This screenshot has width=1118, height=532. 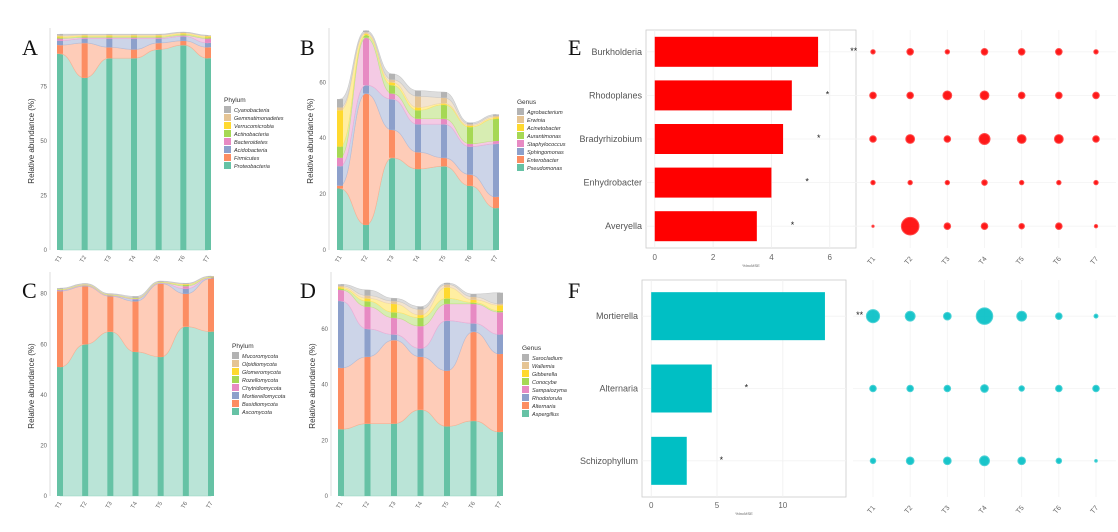 What do you see at coordinates (830, 257) in the screenshot?
I see `x-tick-label: 6` at bounding box center [830, 257].